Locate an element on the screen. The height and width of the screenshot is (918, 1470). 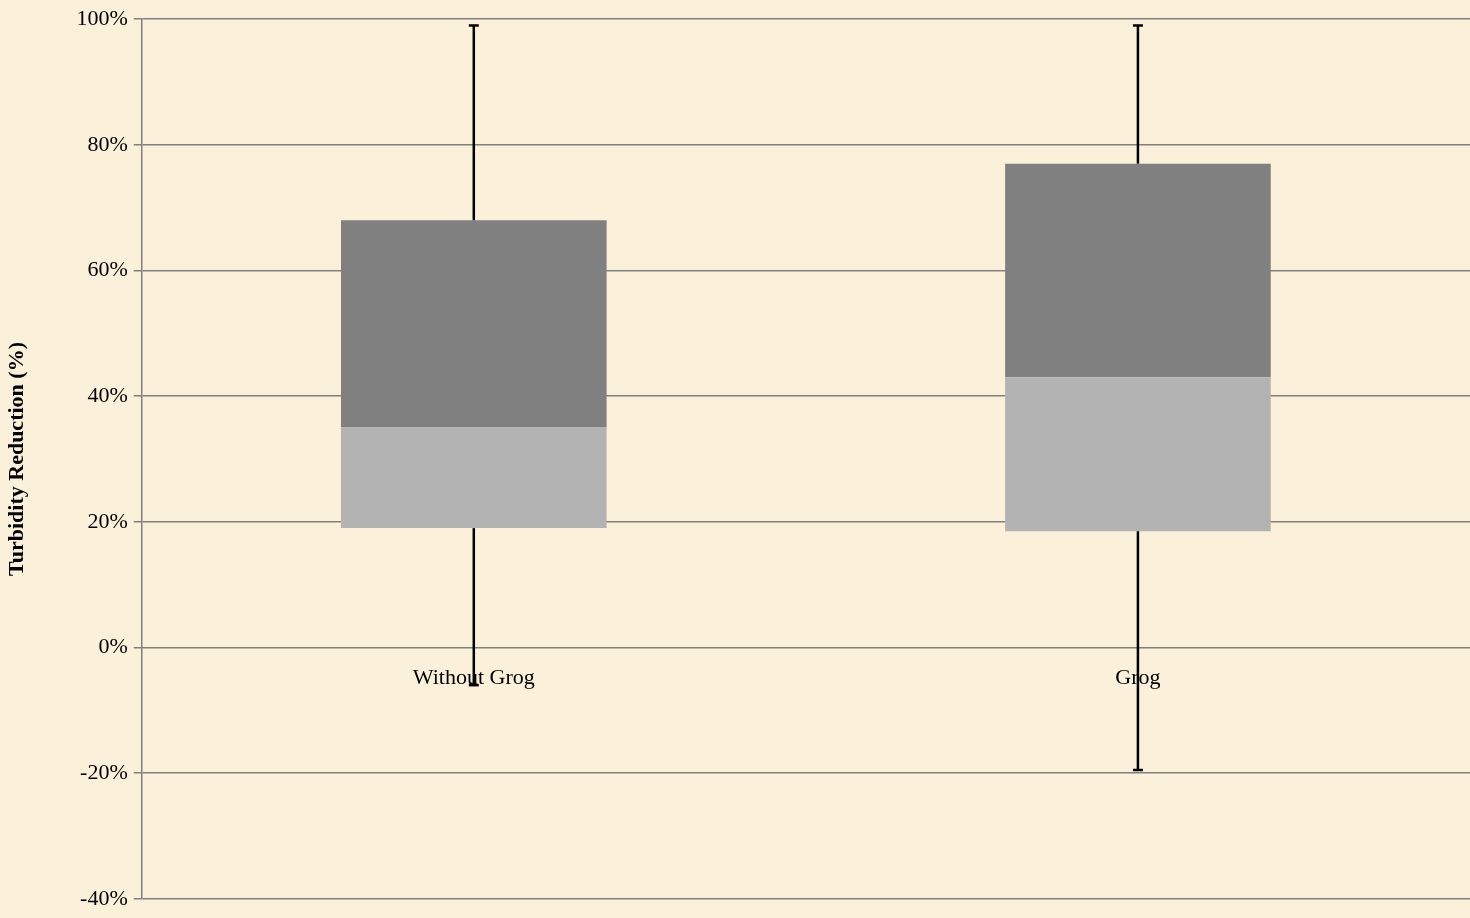
y-tick-label: -20% is located at coordinates (104, 771).